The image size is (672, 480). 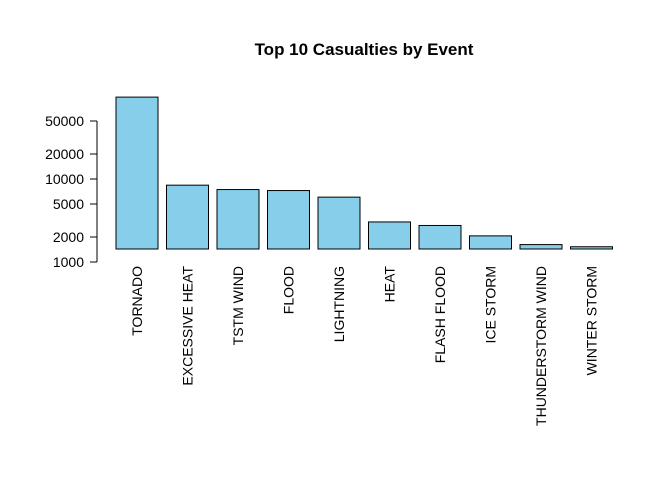 I want to click on x-tick-label: FLOOD, so click(x=289, y=290).